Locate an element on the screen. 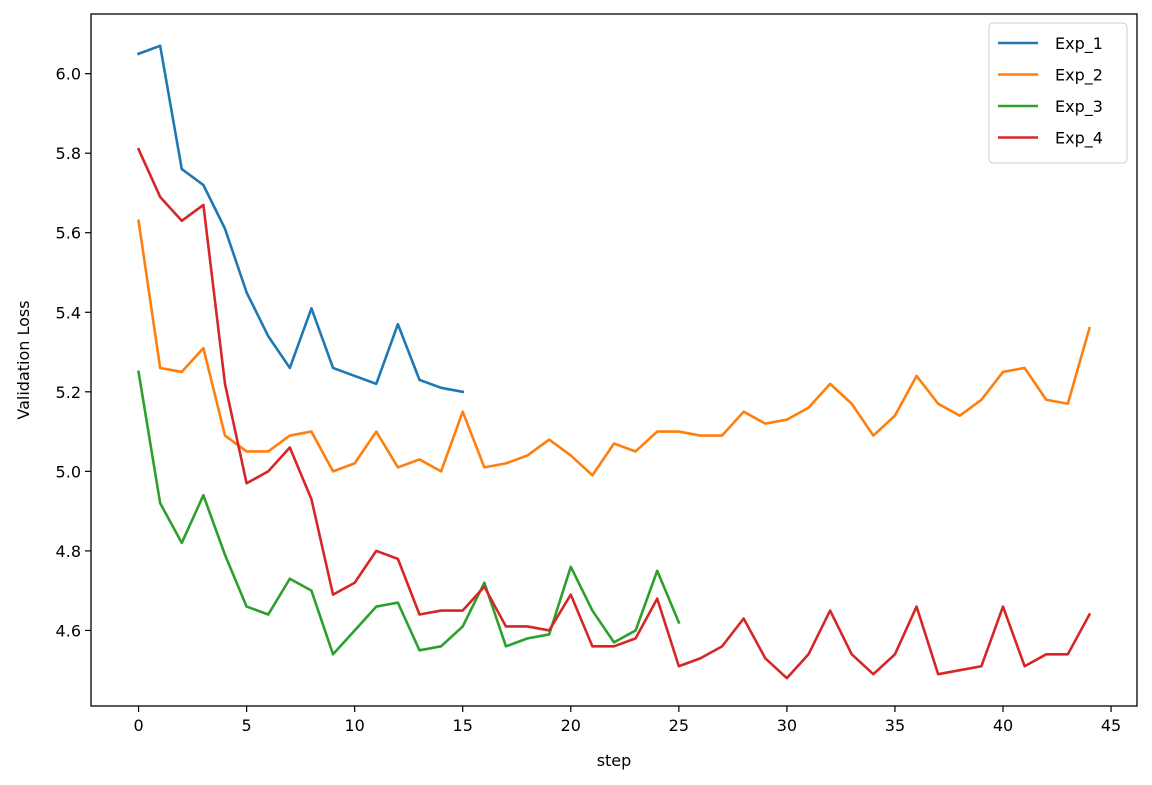 This screenshot has height=785, width=1152. x-tick-label: 15 is located at coordinates (463, 725).